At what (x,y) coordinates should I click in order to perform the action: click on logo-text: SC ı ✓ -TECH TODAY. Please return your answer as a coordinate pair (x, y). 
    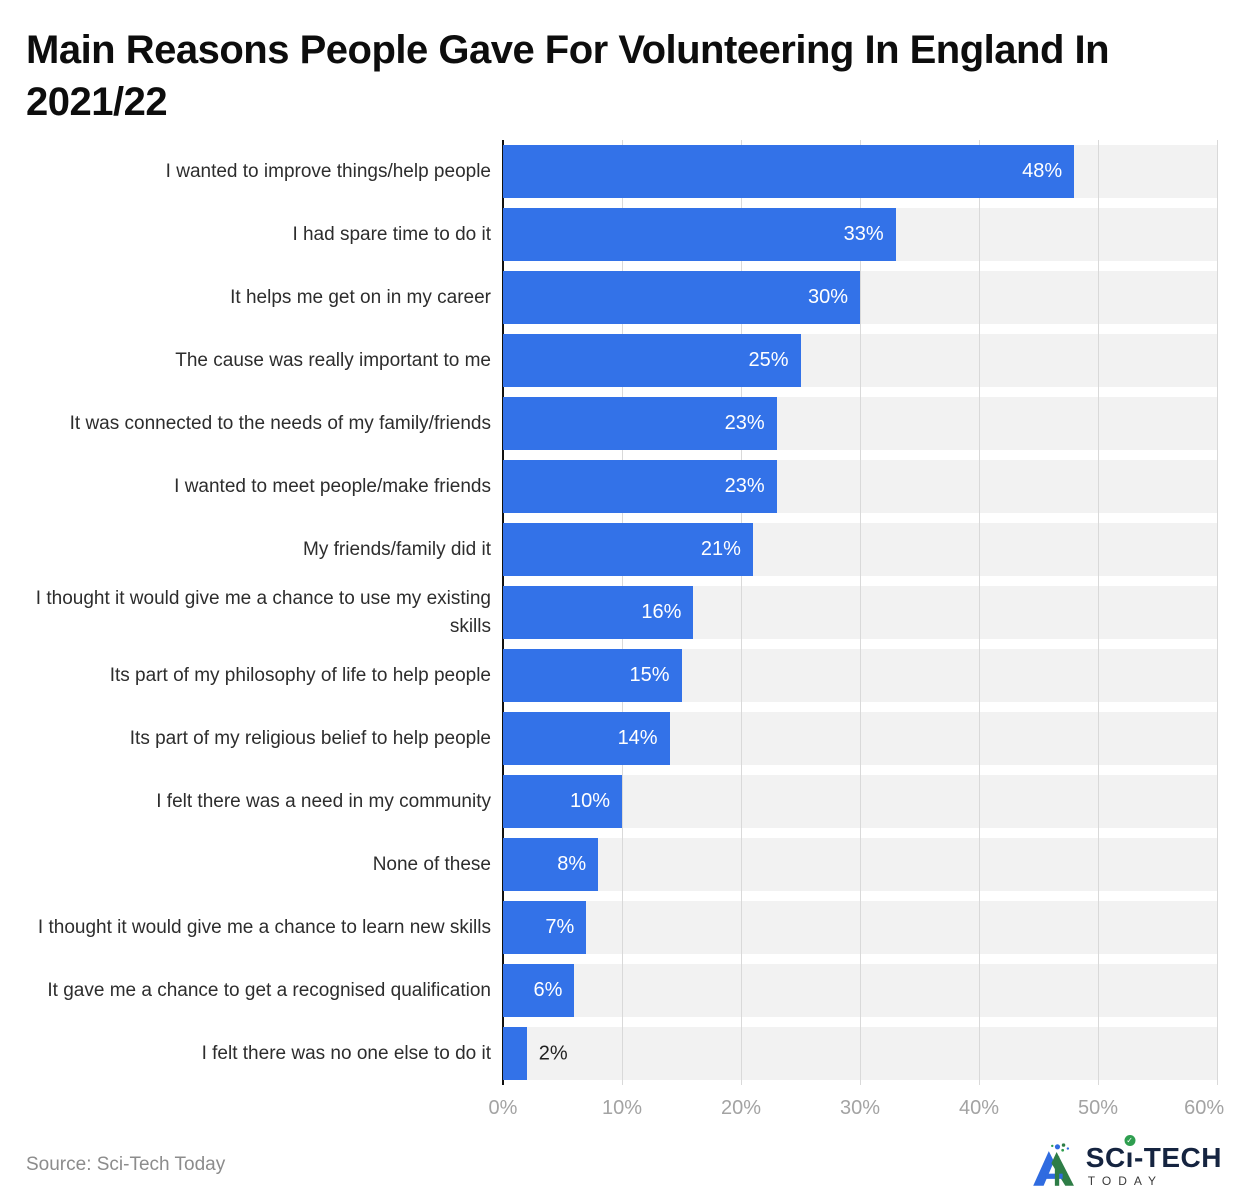
    Looking at the image, I should click on (1153, 1161).